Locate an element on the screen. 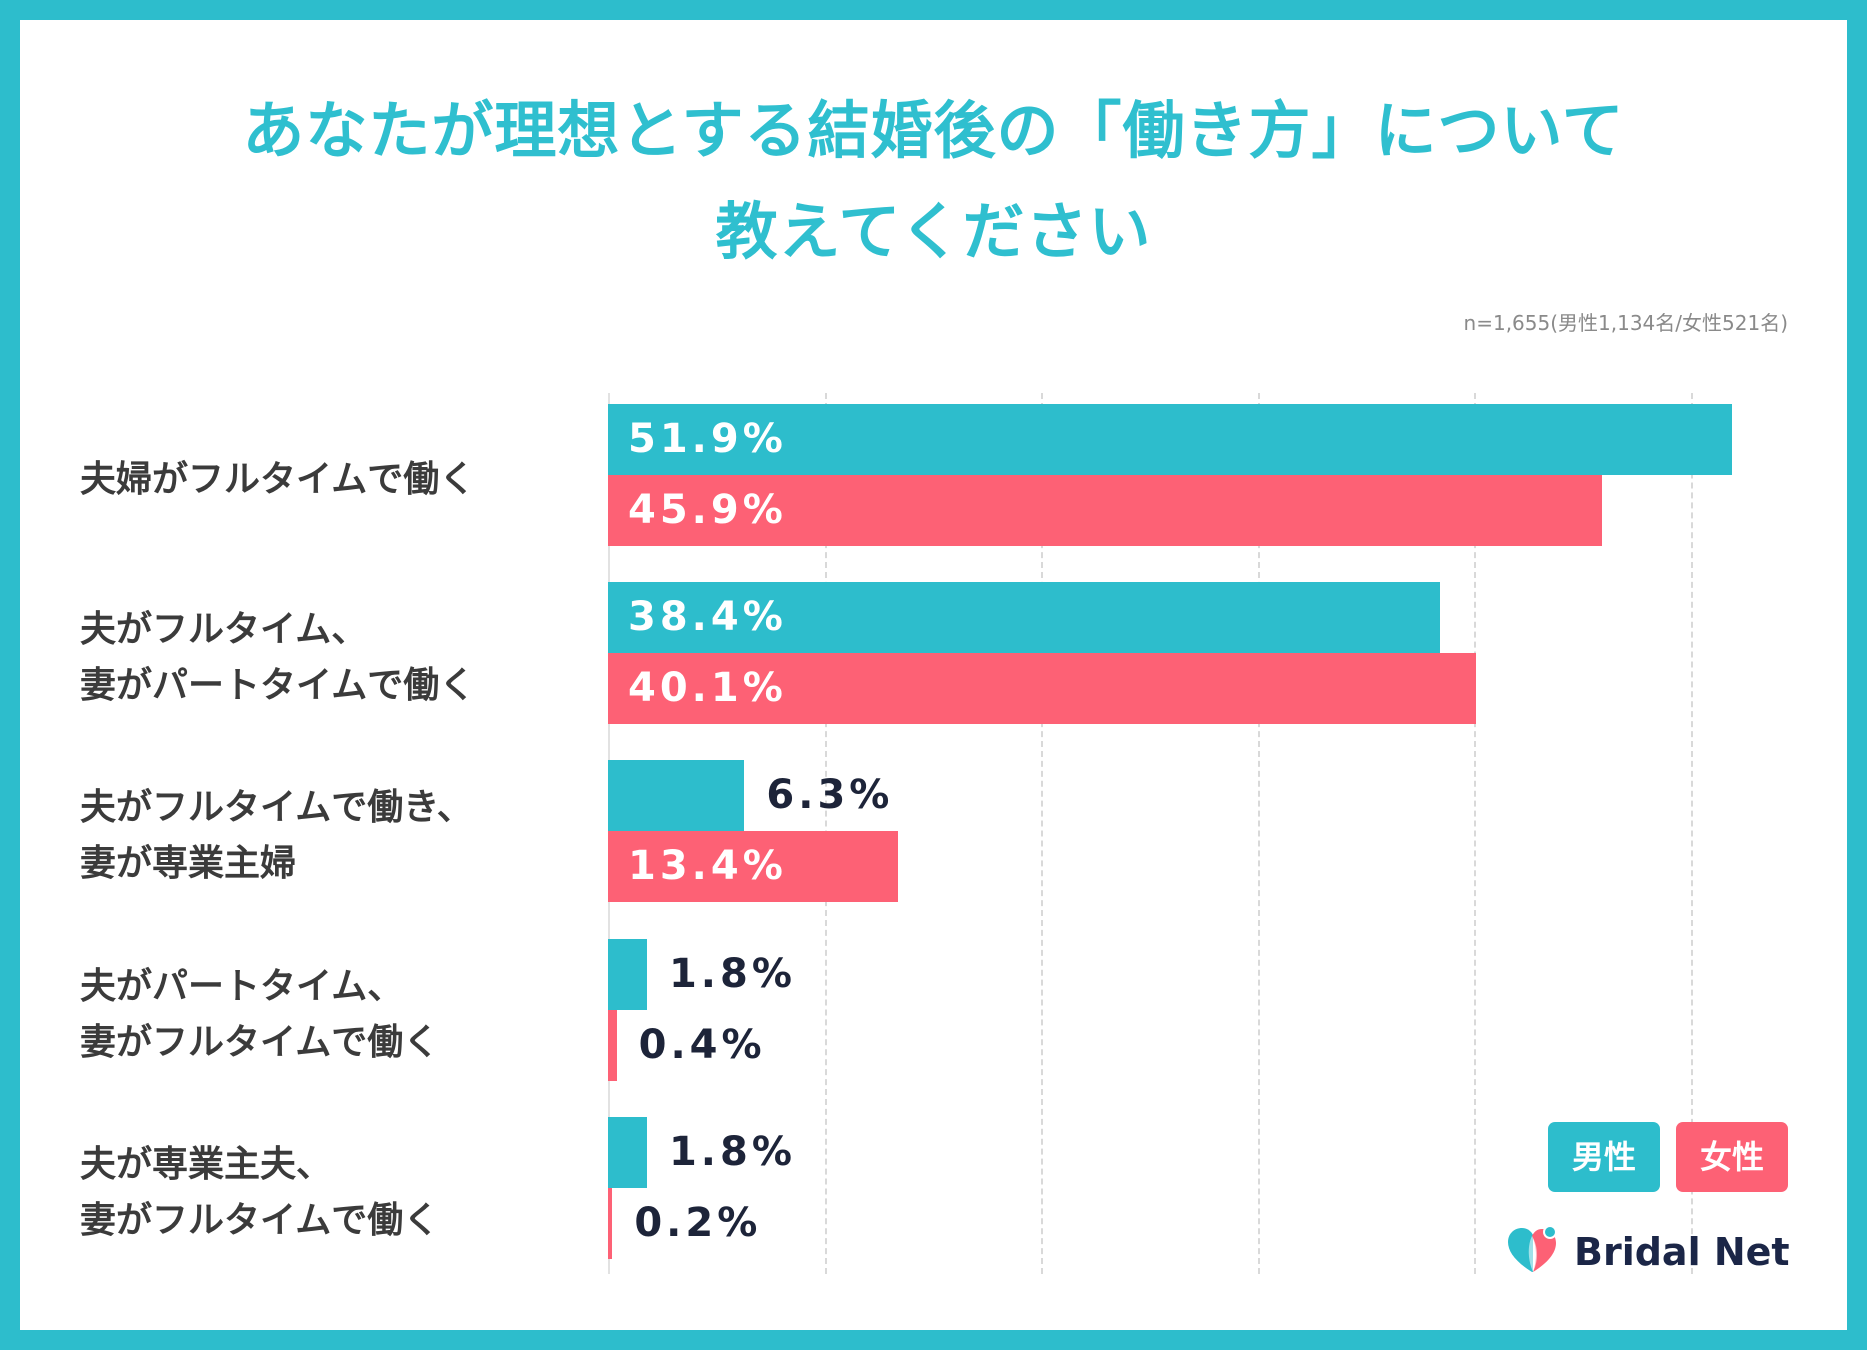  value-label-female-2: 40.1% is located at coordinates (707, 687).